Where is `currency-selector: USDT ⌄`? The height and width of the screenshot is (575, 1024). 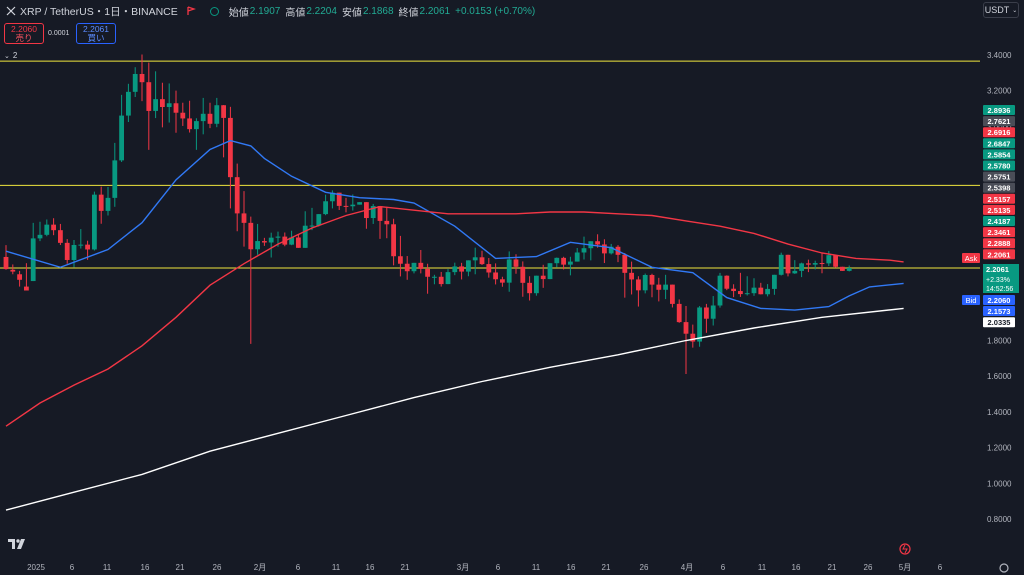
currency-selector: USDT ⌄ is located at coordinates (1001, 10).